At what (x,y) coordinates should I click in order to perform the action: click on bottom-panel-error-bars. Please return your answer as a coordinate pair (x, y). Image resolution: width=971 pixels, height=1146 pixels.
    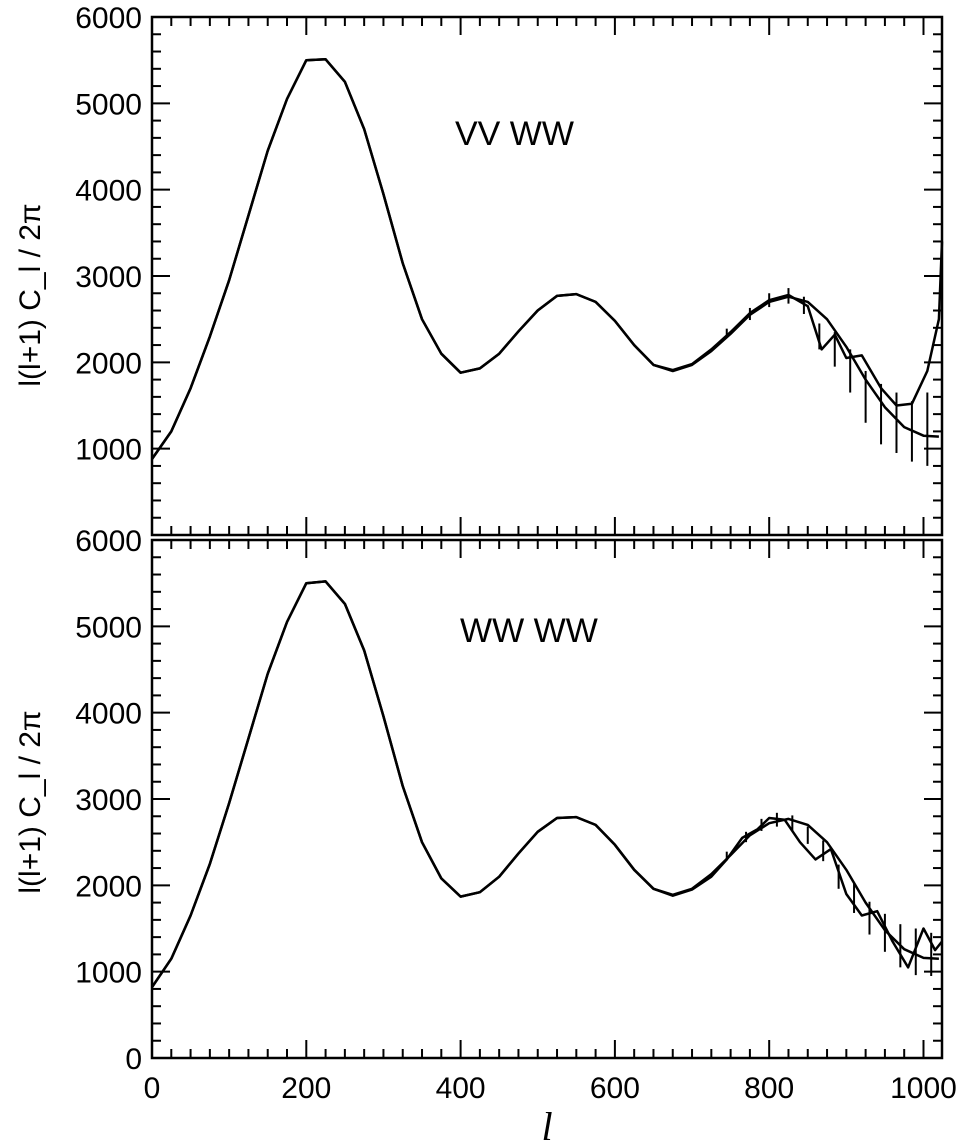
    Looking at the image, I should click on (829, 894).